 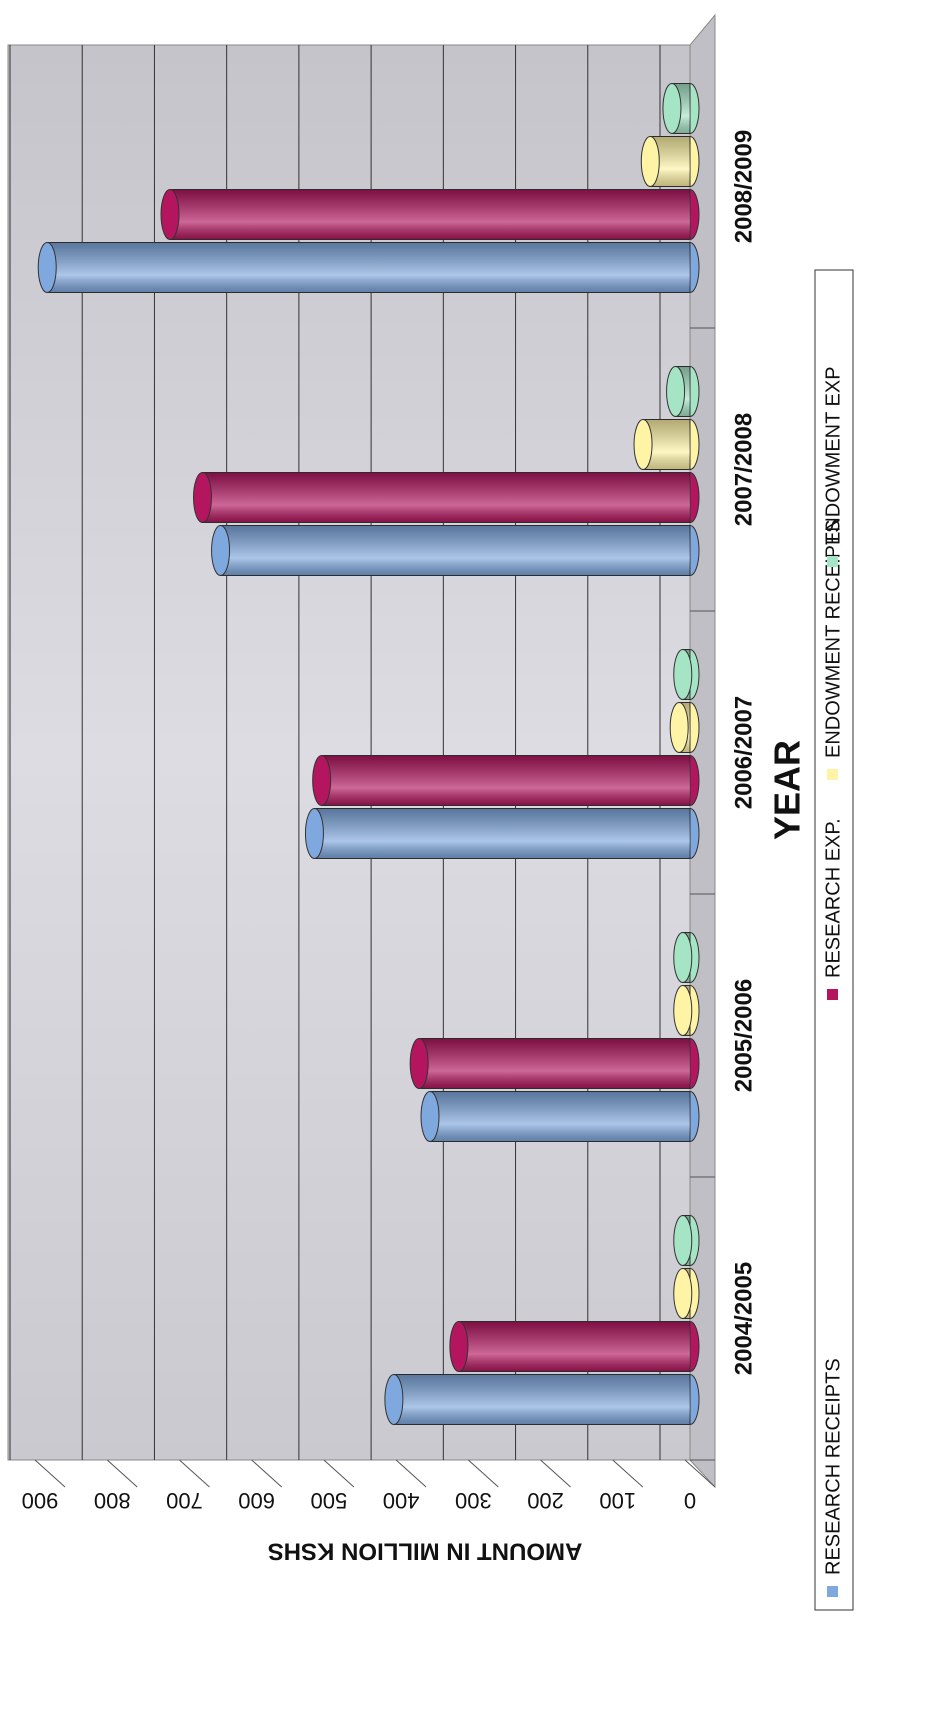 I want to click on x-tick-label: 2005/2006, so click(x=743, y=1035).